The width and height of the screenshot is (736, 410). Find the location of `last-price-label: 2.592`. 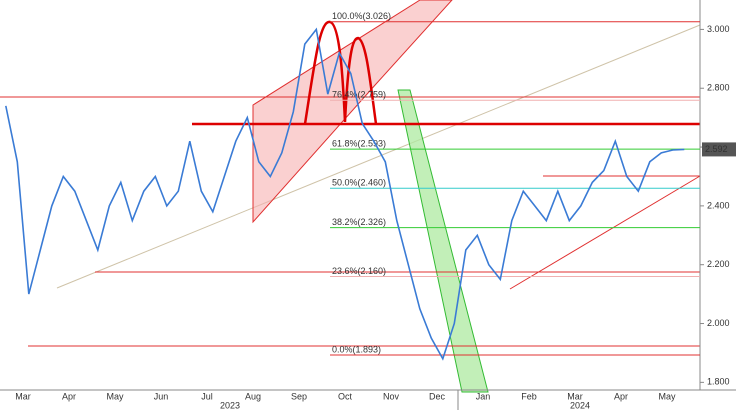

last-price-label: 2.592 is located at coordinates (716, 149).